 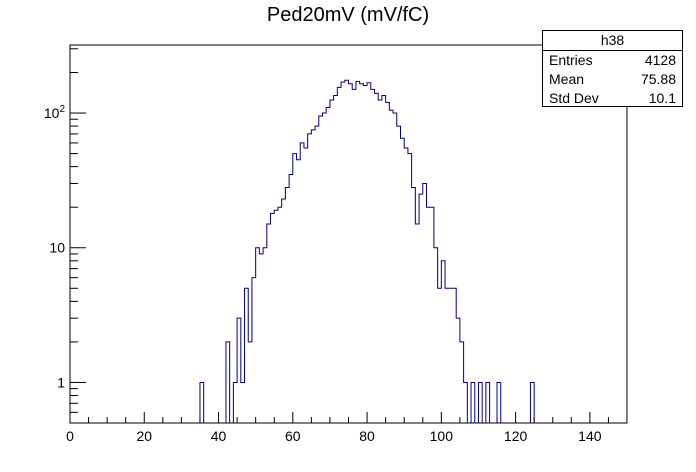 What do you see at coordinates (612, 60) in the screenshot?
I see `stats-row-entries: Entries 4128` at bounding box center [612, 60].